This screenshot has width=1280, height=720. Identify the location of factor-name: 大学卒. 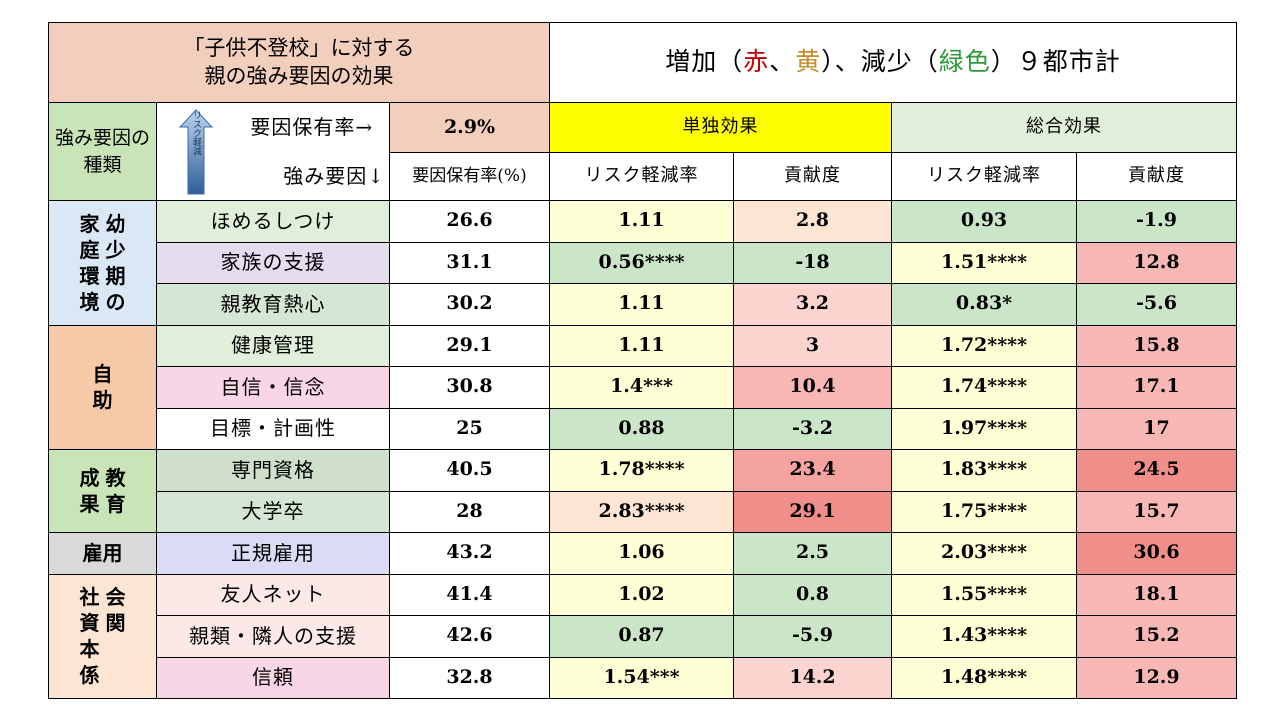
(273, 511).